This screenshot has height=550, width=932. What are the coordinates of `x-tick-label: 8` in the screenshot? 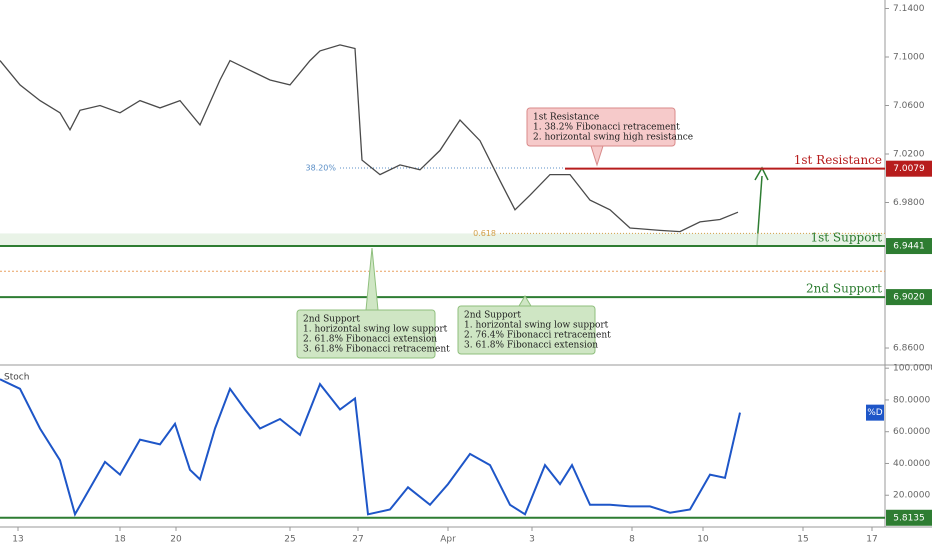 It's located at (632, 540).